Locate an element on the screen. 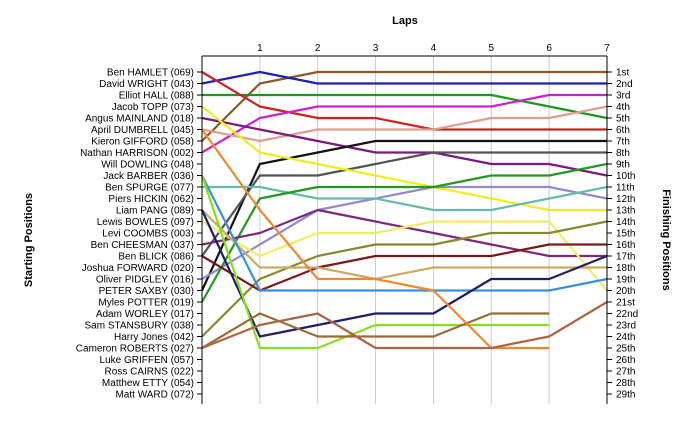  y-axis-title-right: Finishing Positions is located at coordinates (666, 239).